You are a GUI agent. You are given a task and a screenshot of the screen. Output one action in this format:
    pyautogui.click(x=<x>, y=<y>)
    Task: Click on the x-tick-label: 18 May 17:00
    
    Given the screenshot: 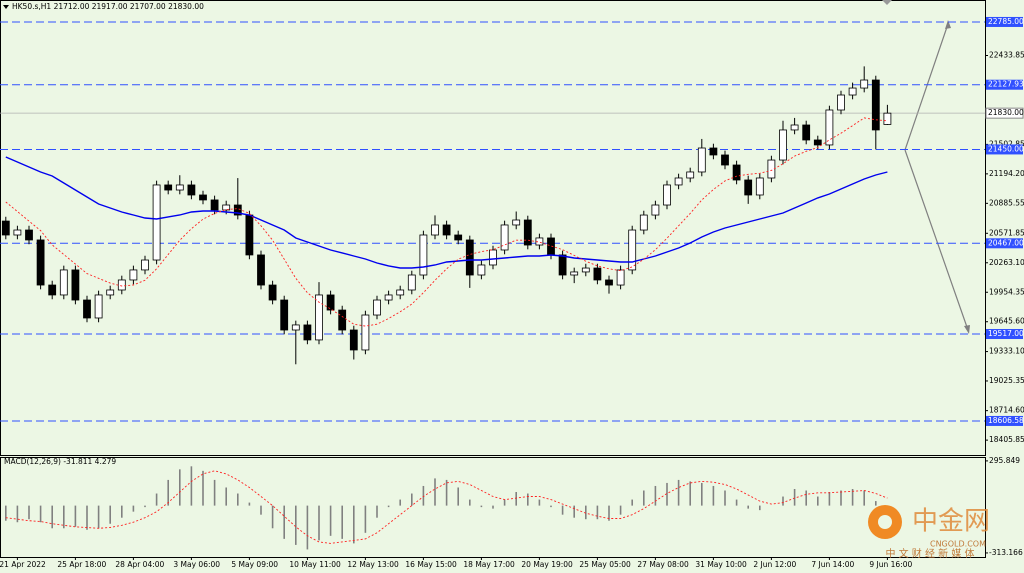 What is the action you would take?
    pyautogui.click(x=489, y=564)
    